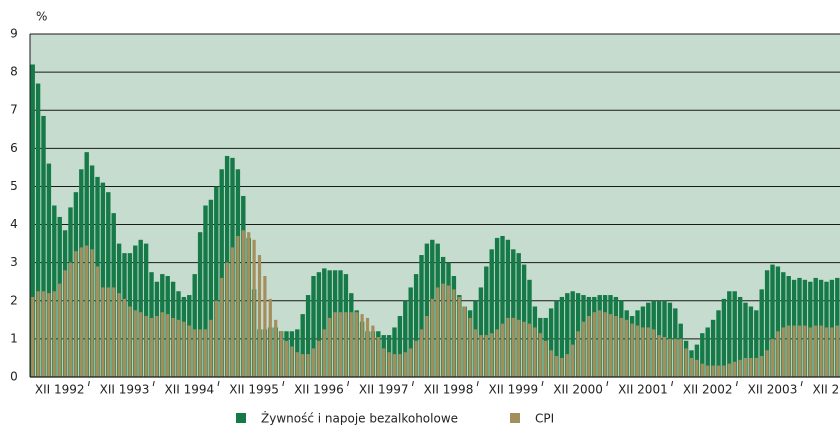 The height and width of the screenshot is (427, 840). What do you see at coordinates (14, 262) in the screenshot?
I see `y-tick-label: 3` at bounding box center [14, 262].